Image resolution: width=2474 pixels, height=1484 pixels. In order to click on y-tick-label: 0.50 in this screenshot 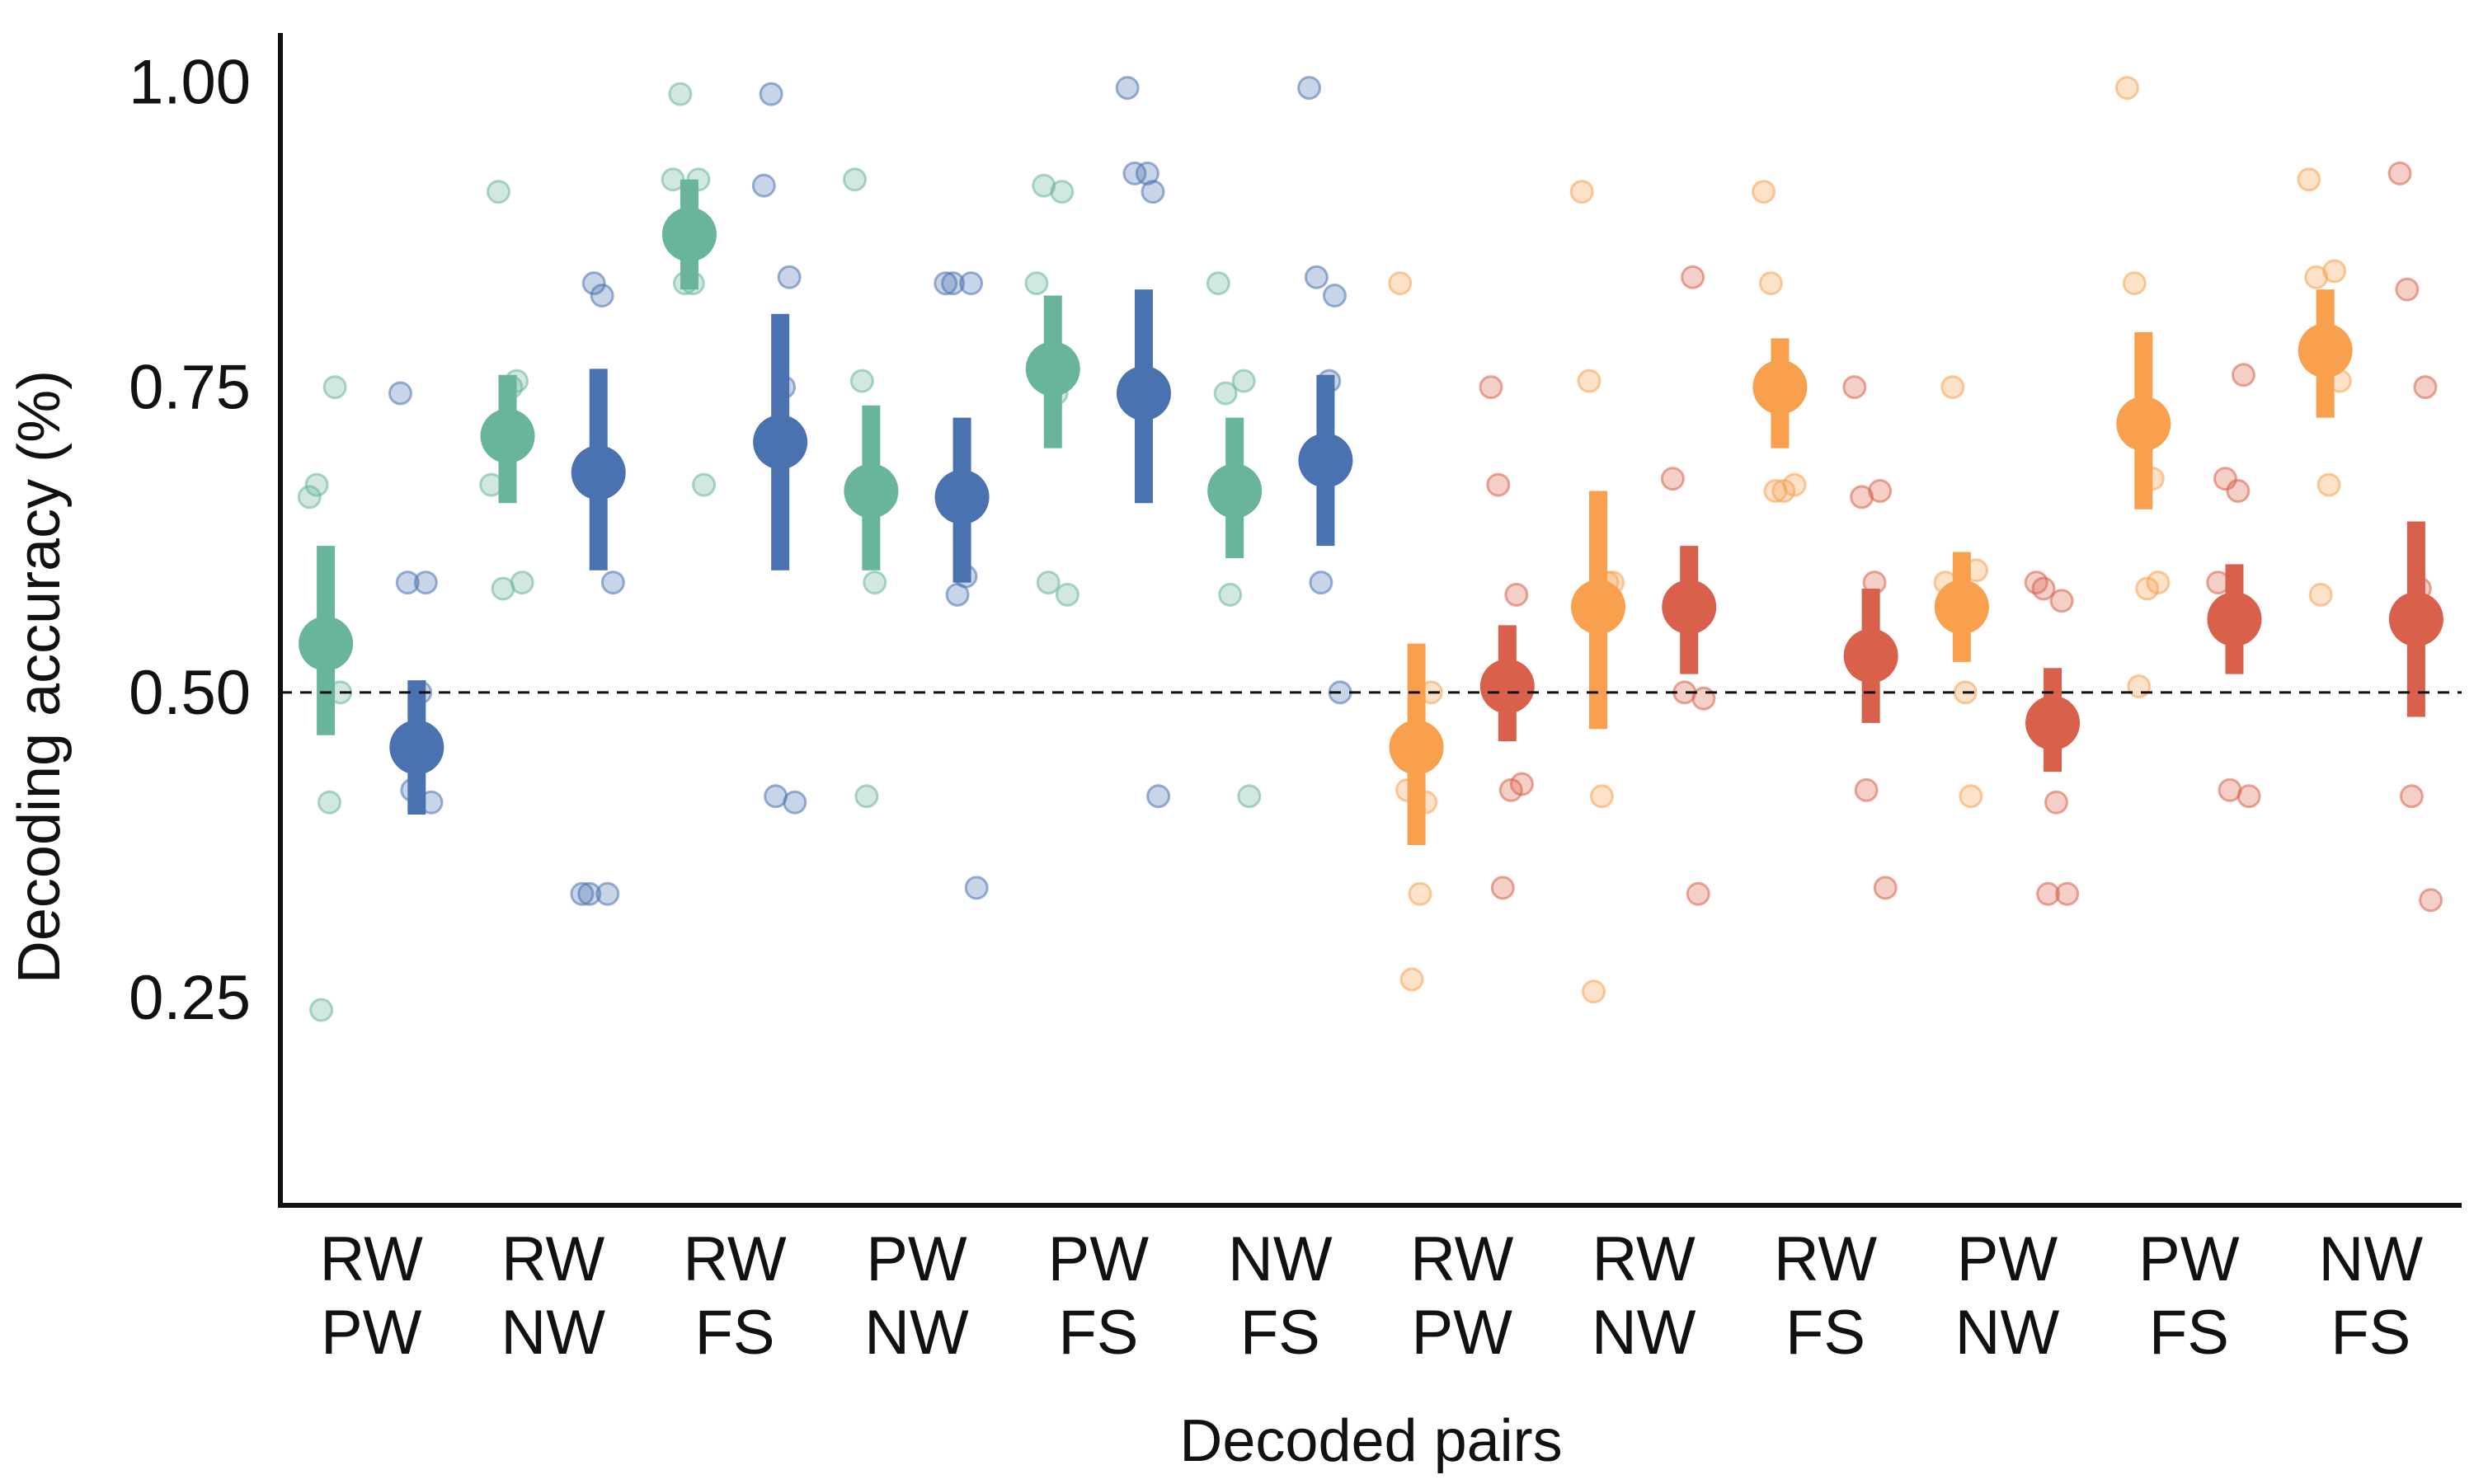, I will do `click(190, 693)`.